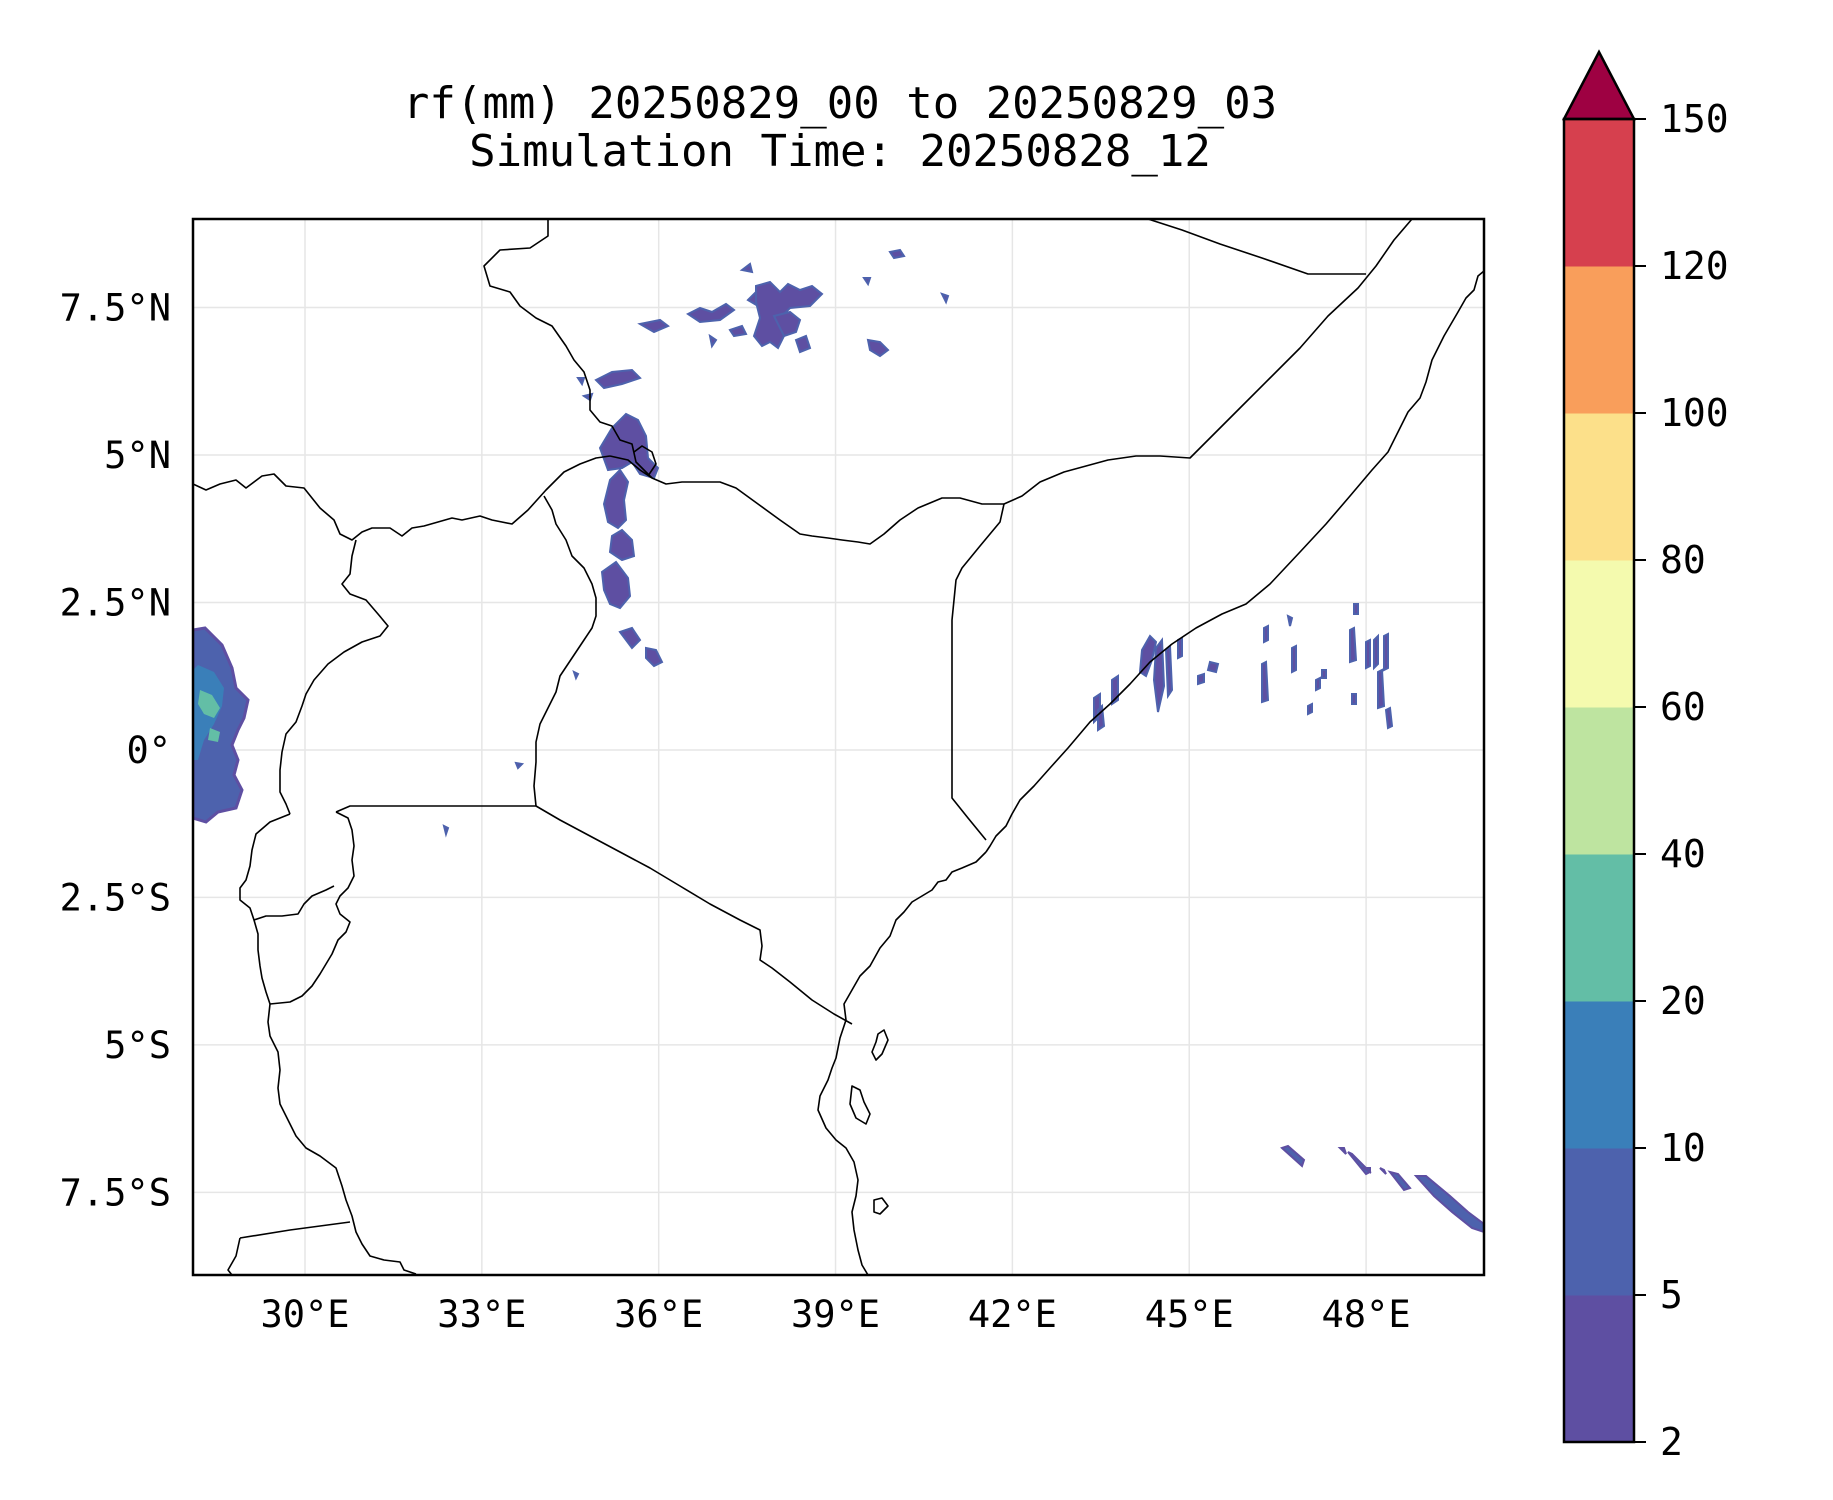  Describe the element at coordinates (115, 1192) in the screenshot. I see `lat-tick-label: 7.5°S` at that location.